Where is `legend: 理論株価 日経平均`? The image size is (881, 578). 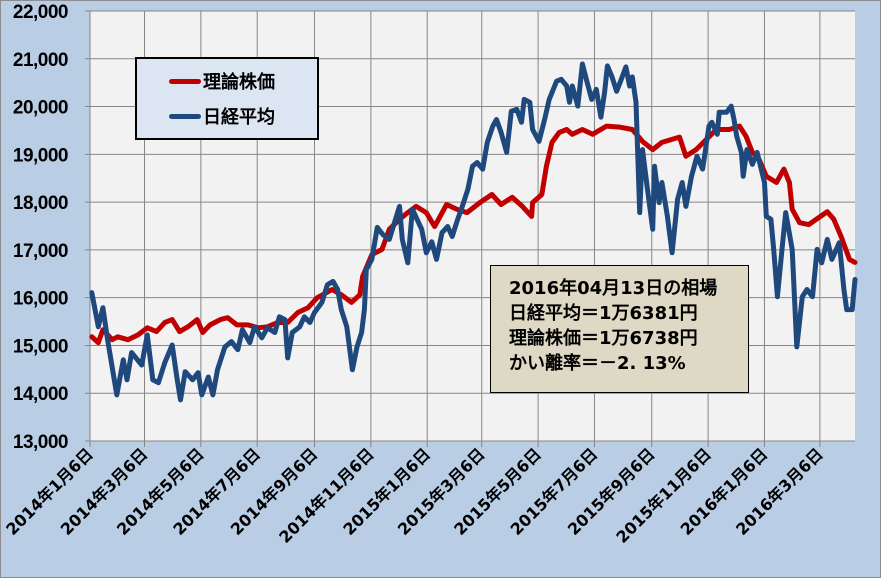
legend: 理論株価 日経平均 is located at coordinates (227, 98).